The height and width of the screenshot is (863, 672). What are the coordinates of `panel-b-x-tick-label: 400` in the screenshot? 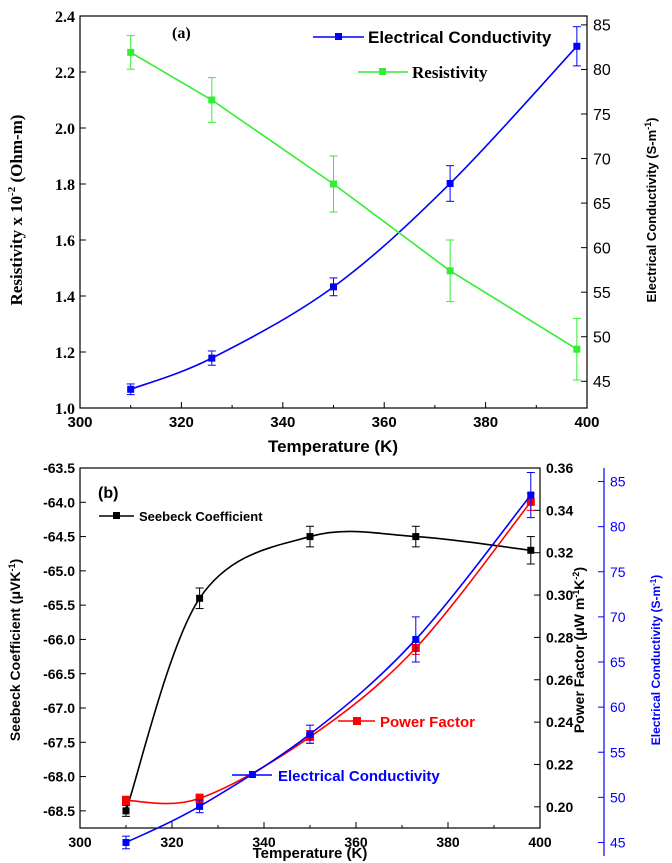 It's located at (540, 842).